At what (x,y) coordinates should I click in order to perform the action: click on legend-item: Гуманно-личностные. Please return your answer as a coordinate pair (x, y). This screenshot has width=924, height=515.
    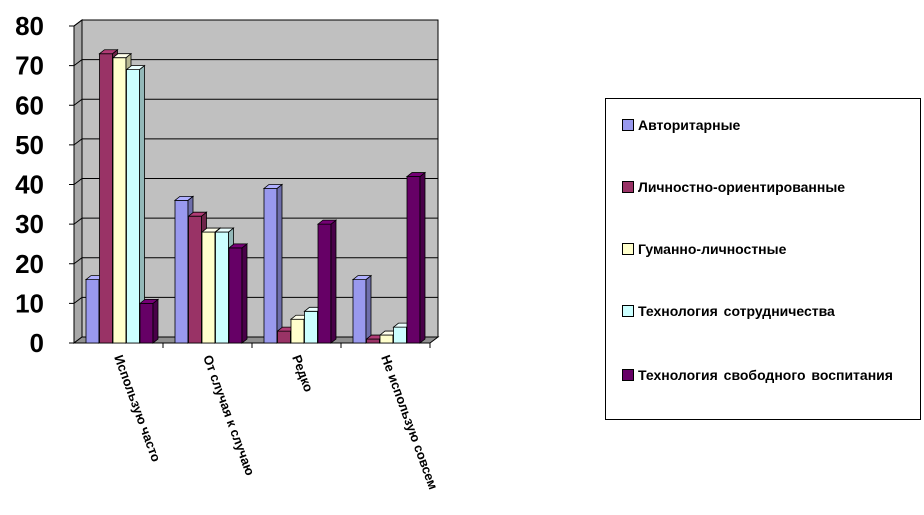
    Looking at the image, I should click on (765, 249).